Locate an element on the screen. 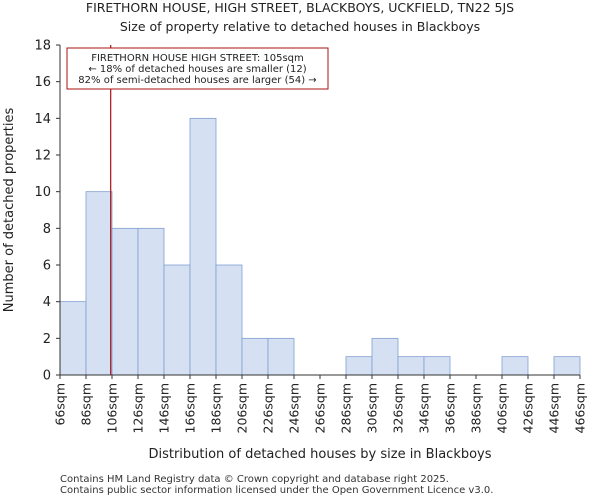 Image resolution: width=600 pixels, height=500 pixels. x-tick-label: 426sqm is located at coordinates (528, 408).